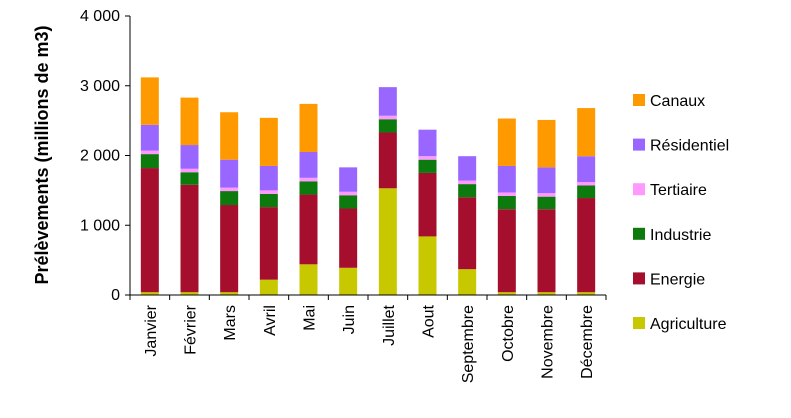 The image size is (791, 418). Describe the element at coordinates (508, 333) in the screenshot. I see `x-tick-label: Octobre` at that location.